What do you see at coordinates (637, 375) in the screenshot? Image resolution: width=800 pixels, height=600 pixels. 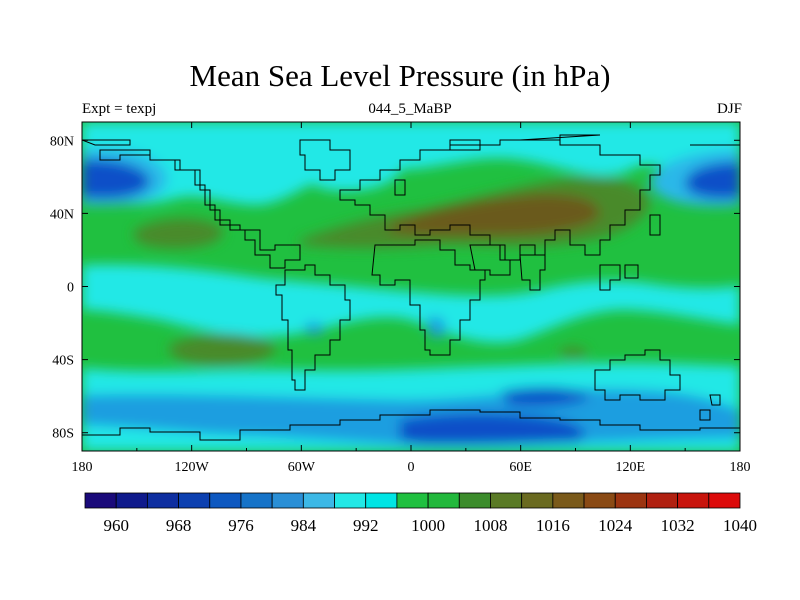 I see `coastline-australia` at bounding box center [637, 375].